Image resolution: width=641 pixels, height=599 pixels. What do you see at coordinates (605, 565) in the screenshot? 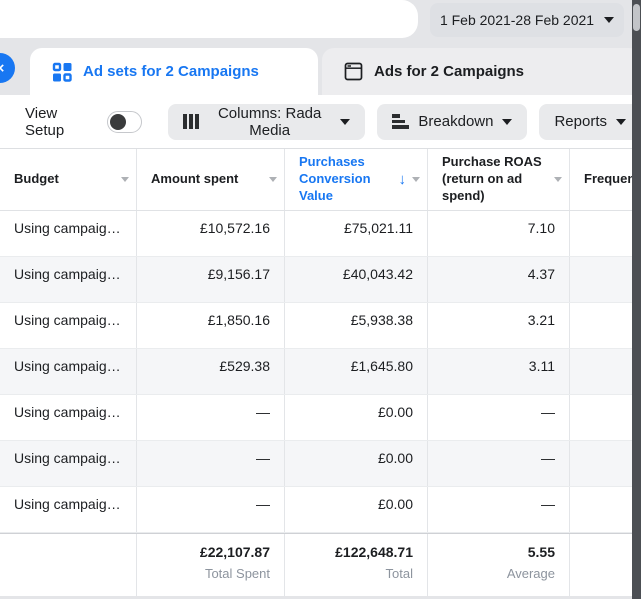
I see `footer-frequency-cell` at bounding box center [605, 565].